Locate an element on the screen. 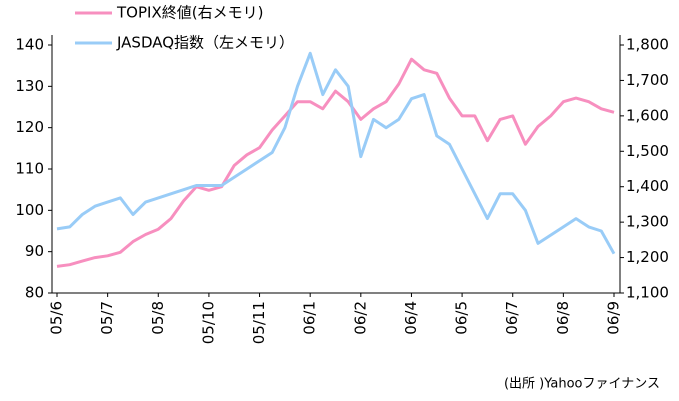 The height and width of the screenshot is (401, 679). y2-tick-label: 1,700 is located at coordinates (647, 80).